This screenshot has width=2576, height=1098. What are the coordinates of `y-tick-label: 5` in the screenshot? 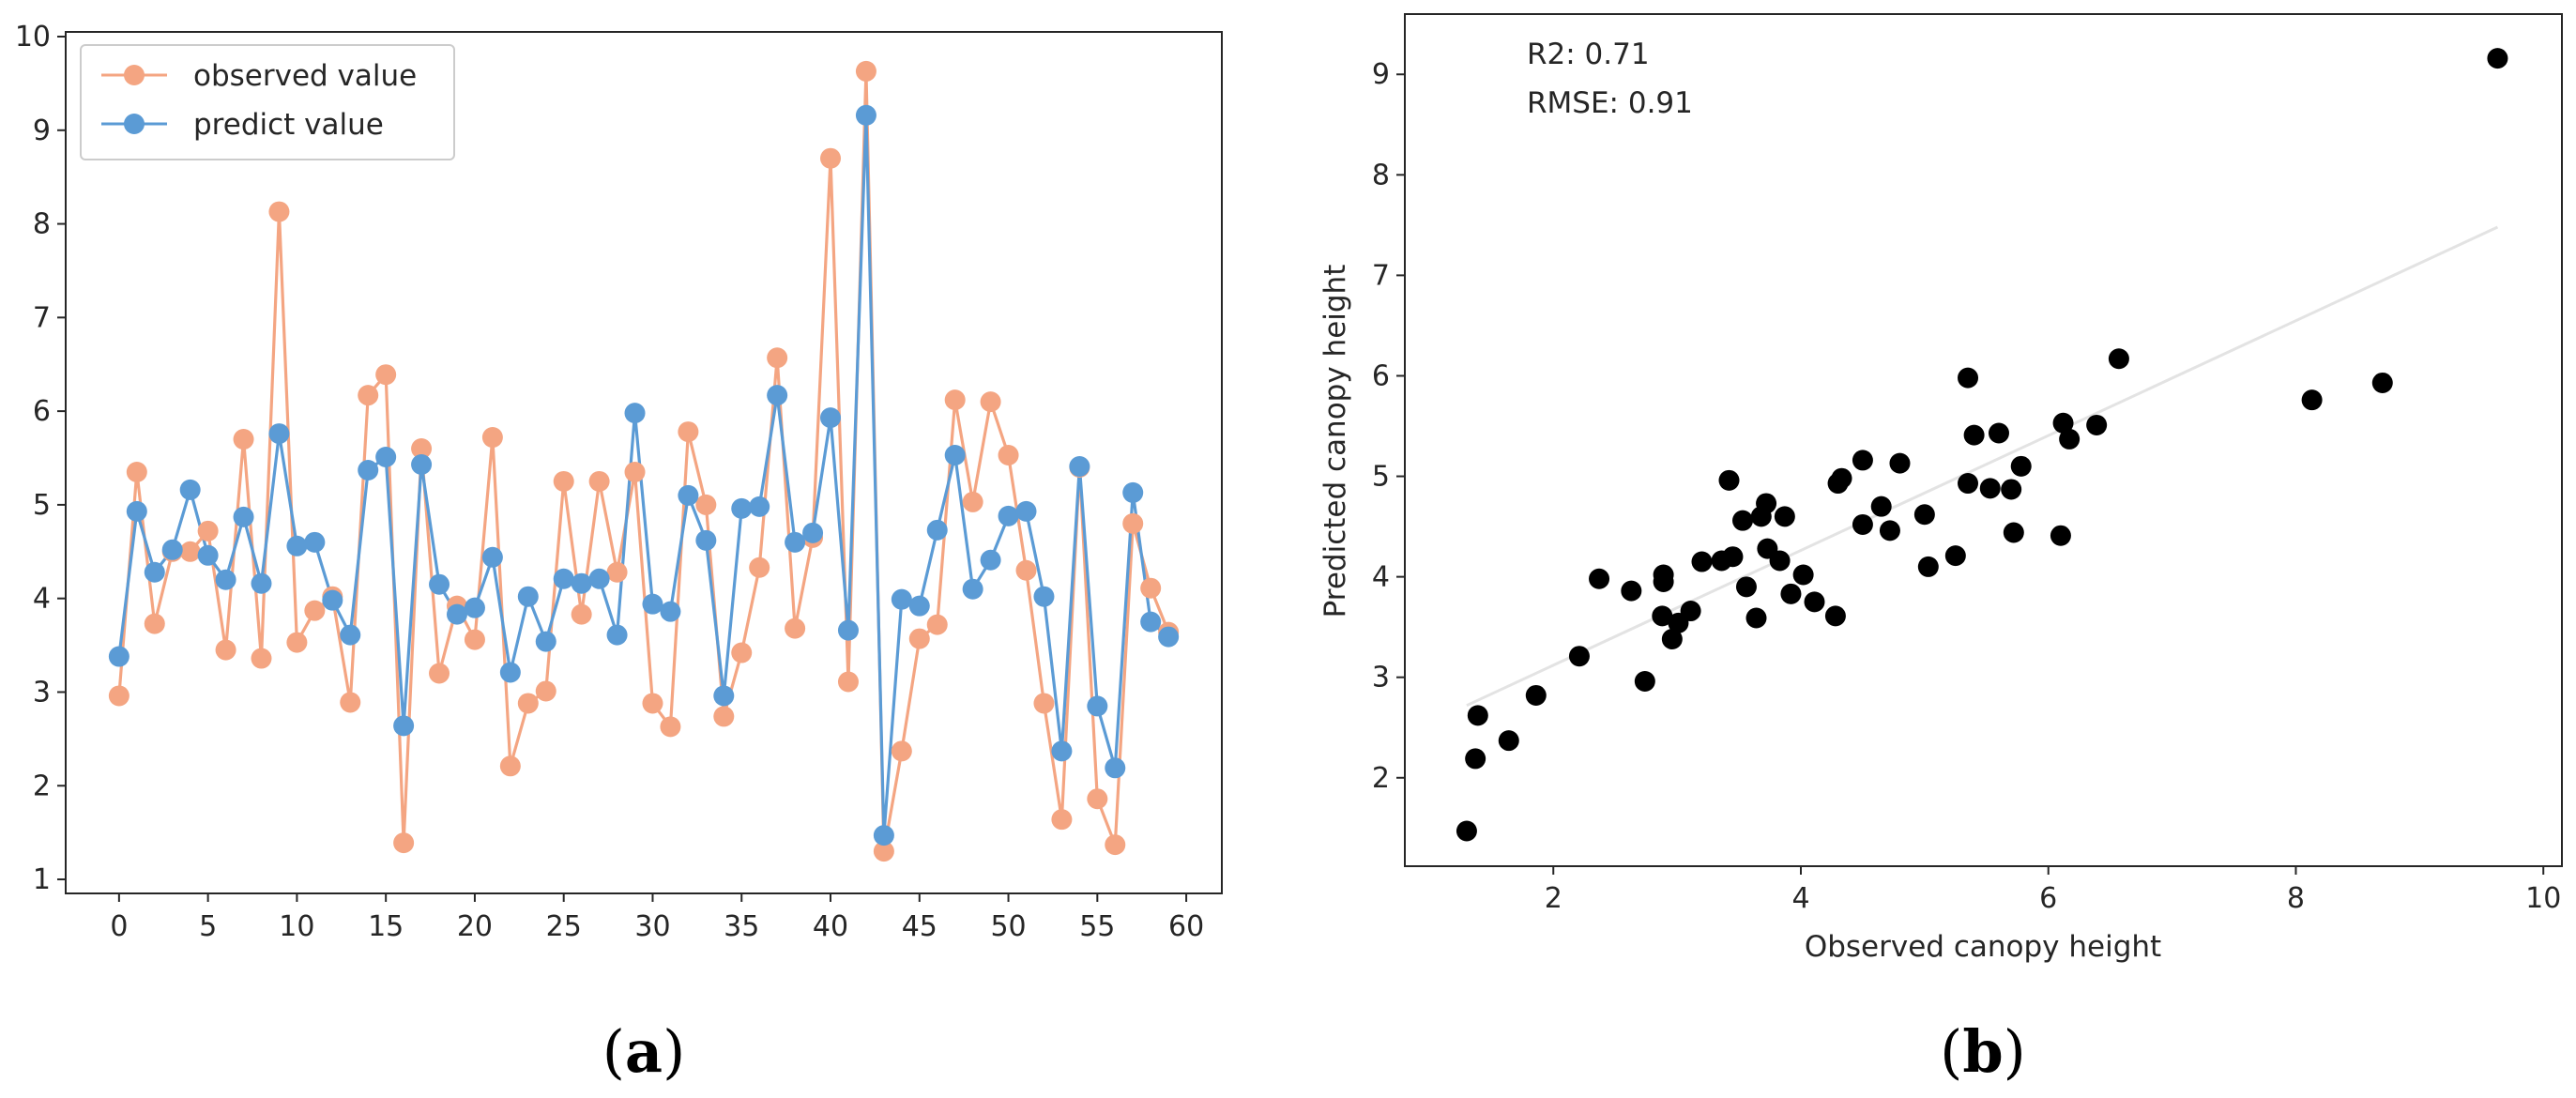 It's located at (42, 506).